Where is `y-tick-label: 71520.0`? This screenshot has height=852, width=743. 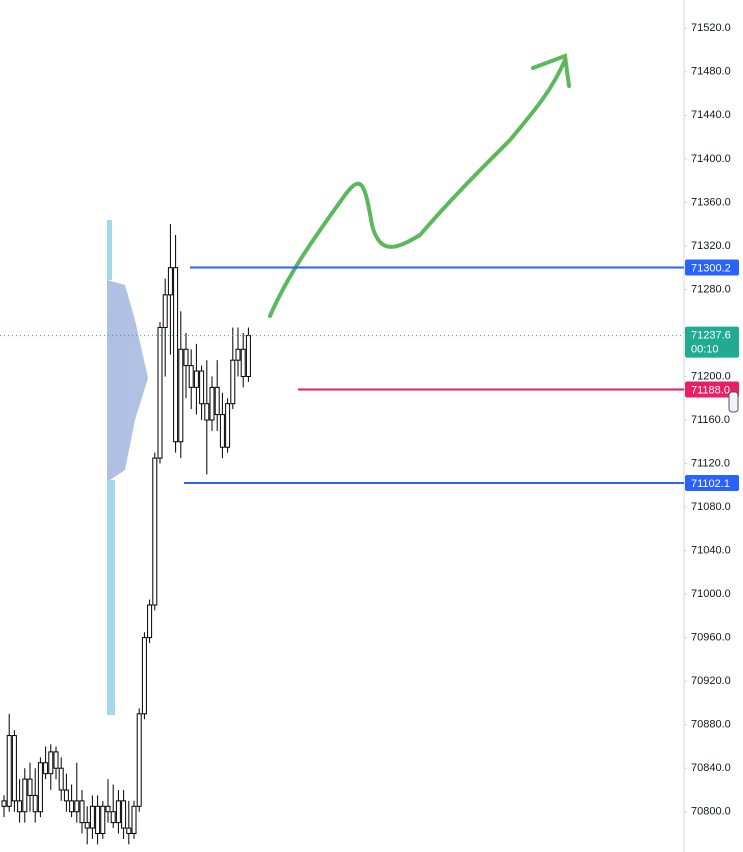 y-tick-label: 71520.0 is located at coordinates (711, 28).